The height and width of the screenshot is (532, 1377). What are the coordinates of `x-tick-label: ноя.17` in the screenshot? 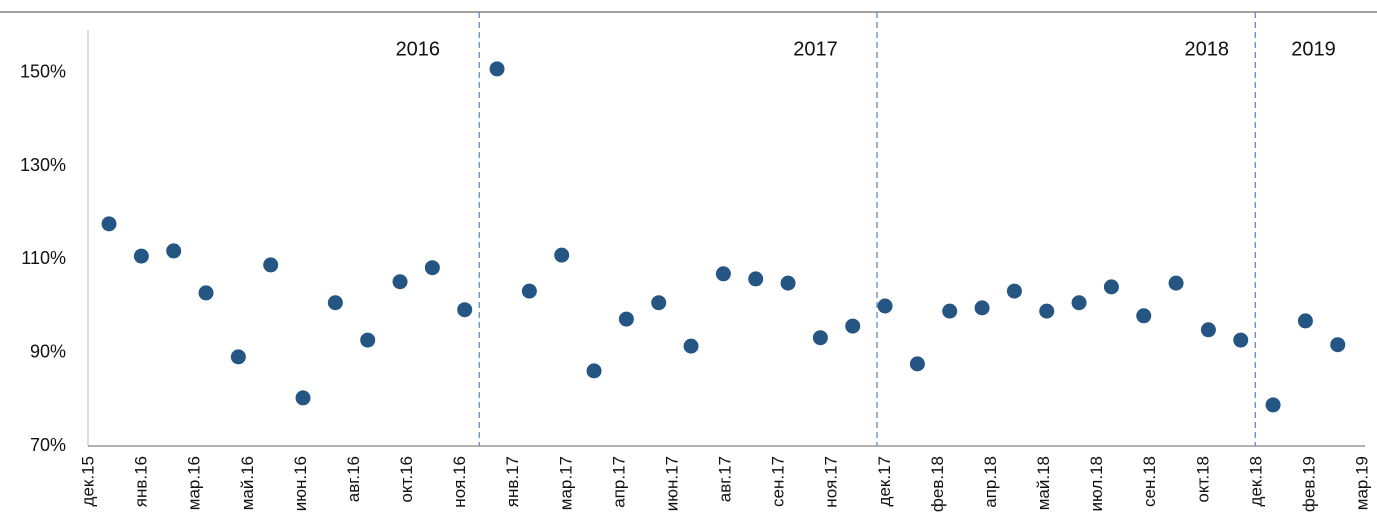 It's located at (831, 482).